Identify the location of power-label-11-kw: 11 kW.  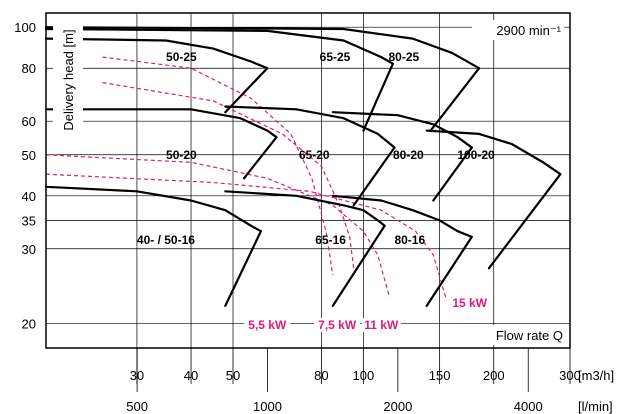
(381, 325).